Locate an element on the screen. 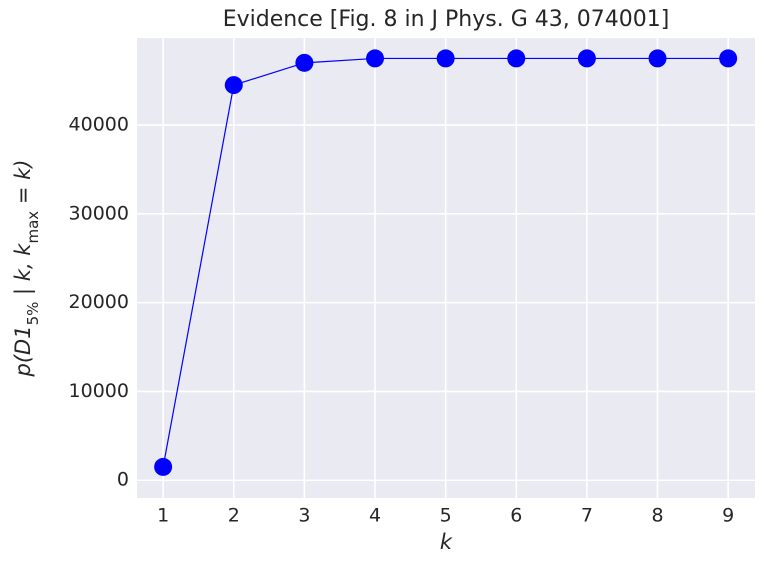 The width and height of the screenshot is (766, 570). x-tick-label: 8 is located at coordinates (657, 516).